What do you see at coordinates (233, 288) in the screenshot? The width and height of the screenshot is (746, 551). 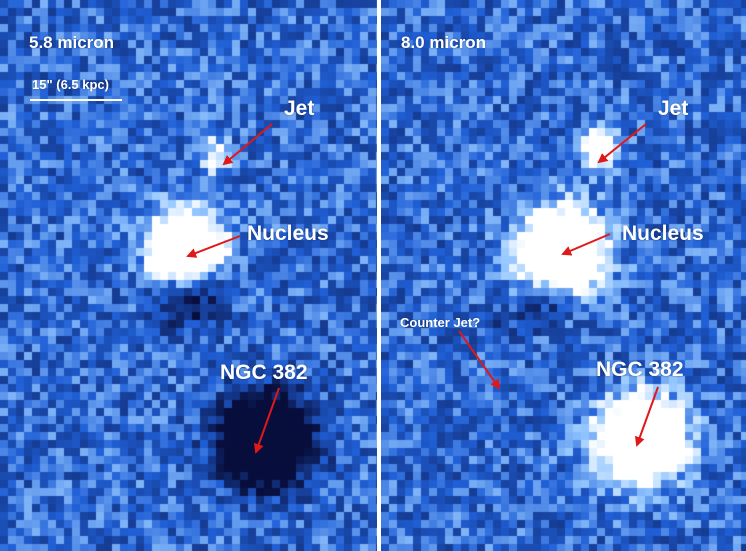 I see `left-arrows` at bounding box center [233, 288].